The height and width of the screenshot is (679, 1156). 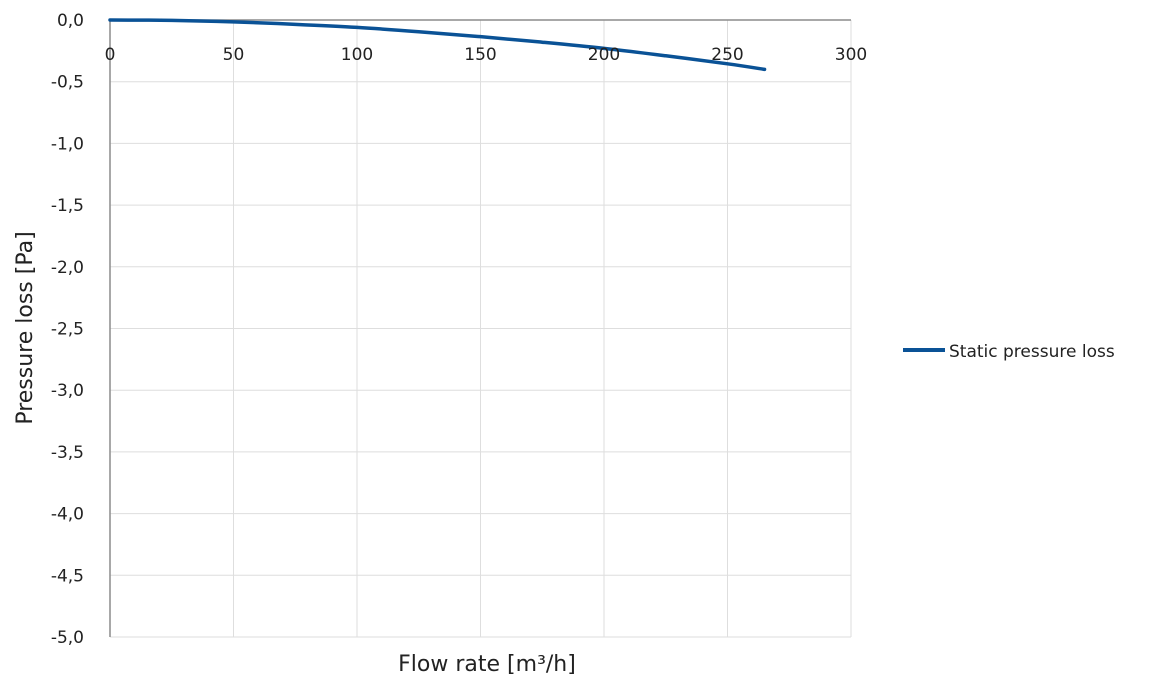 I want to click on x-tick-label: 250, so click(x=727, y=55).